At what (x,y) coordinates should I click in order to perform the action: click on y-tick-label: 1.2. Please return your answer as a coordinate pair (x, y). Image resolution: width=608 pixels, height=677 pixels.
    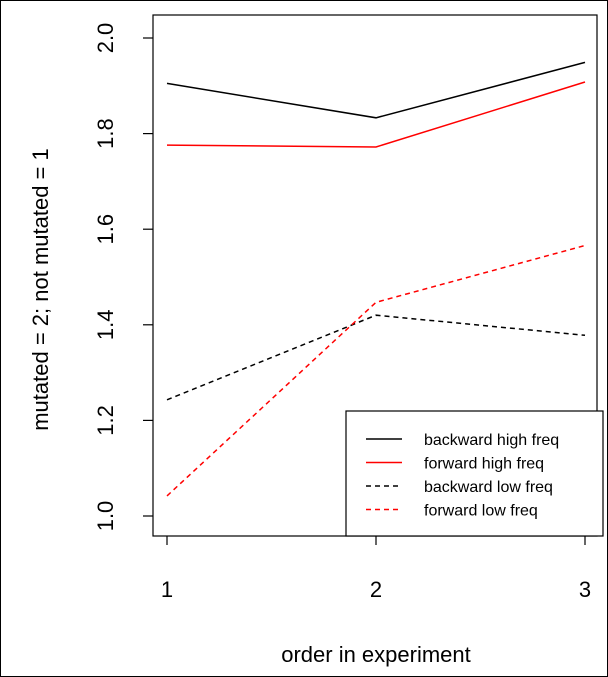
    Looking at the image, I should click on (105, 420).